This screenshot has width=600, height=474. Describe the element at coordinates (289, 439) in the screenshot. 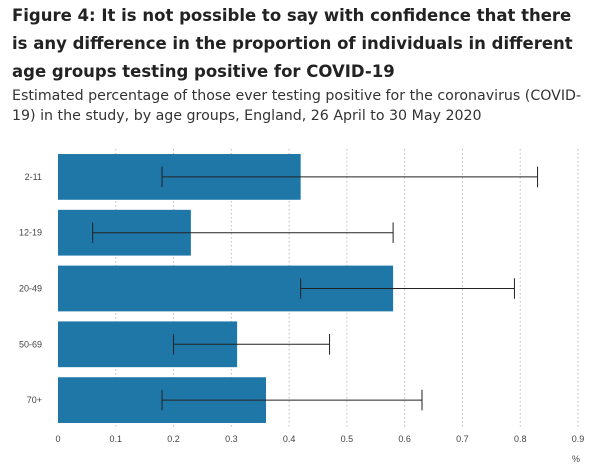

I see `x-tick-label: 0.4` at that location.